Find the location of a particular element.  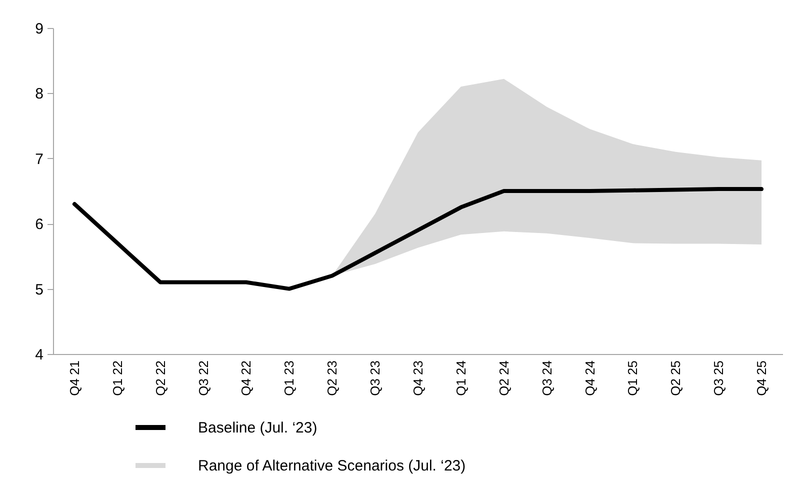

x-tick-label: Q3 22 is located at coordinates (203, 378).